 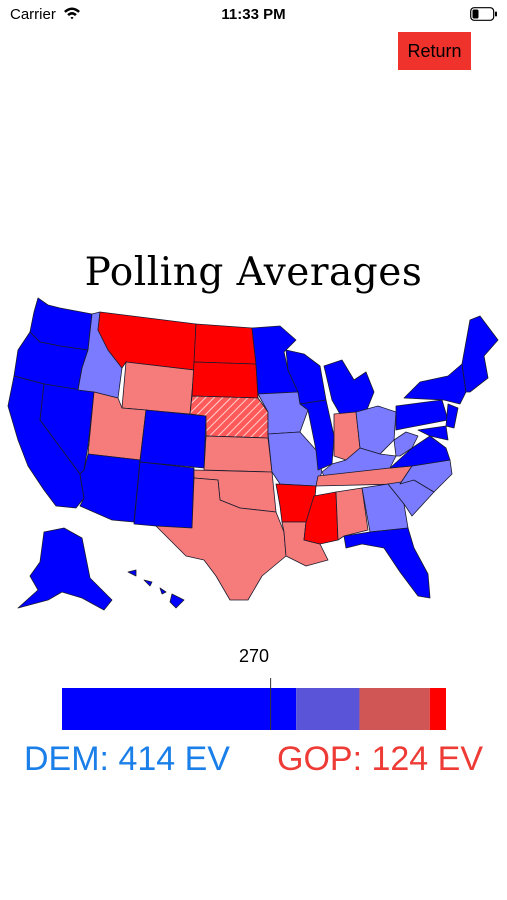 I want to click on state-pennsylvania, so click(x=422, y=415).